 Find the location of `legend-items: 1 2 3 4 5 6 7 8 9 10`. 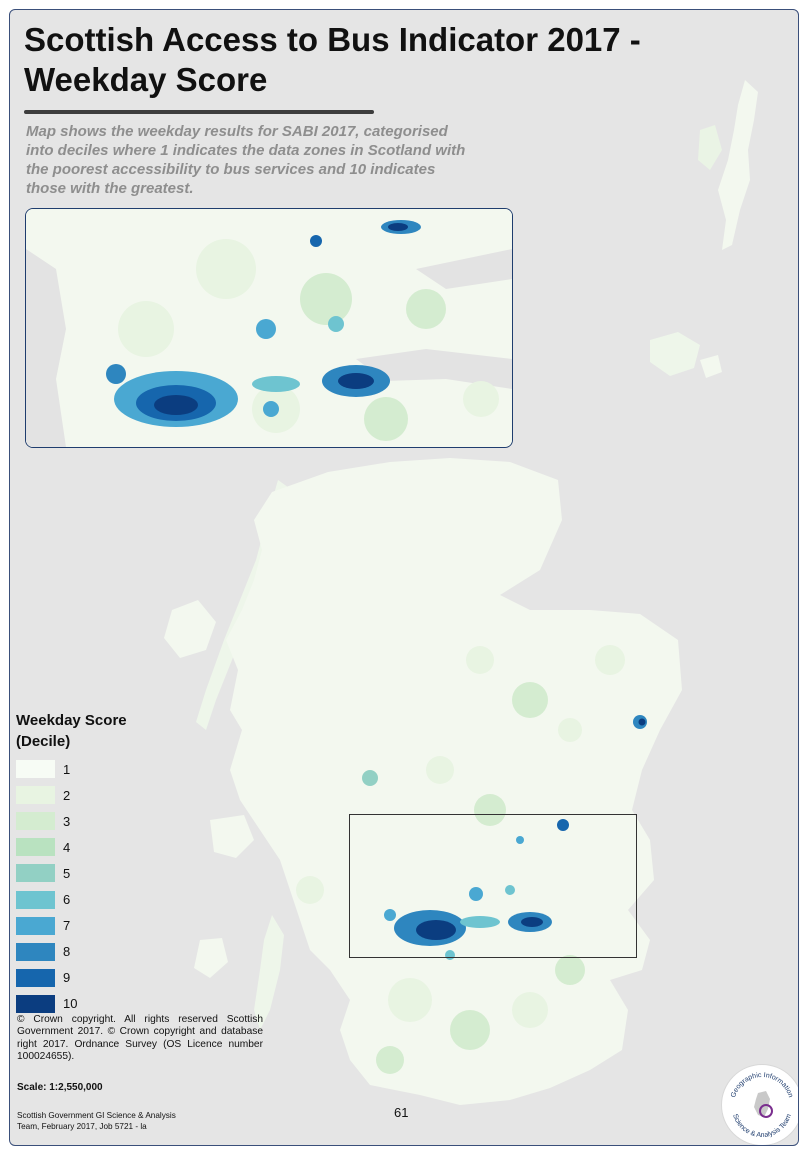

legend-items: 1 2 3 4 5 6 7 8 9 10 is located at coordinates (96, 886).